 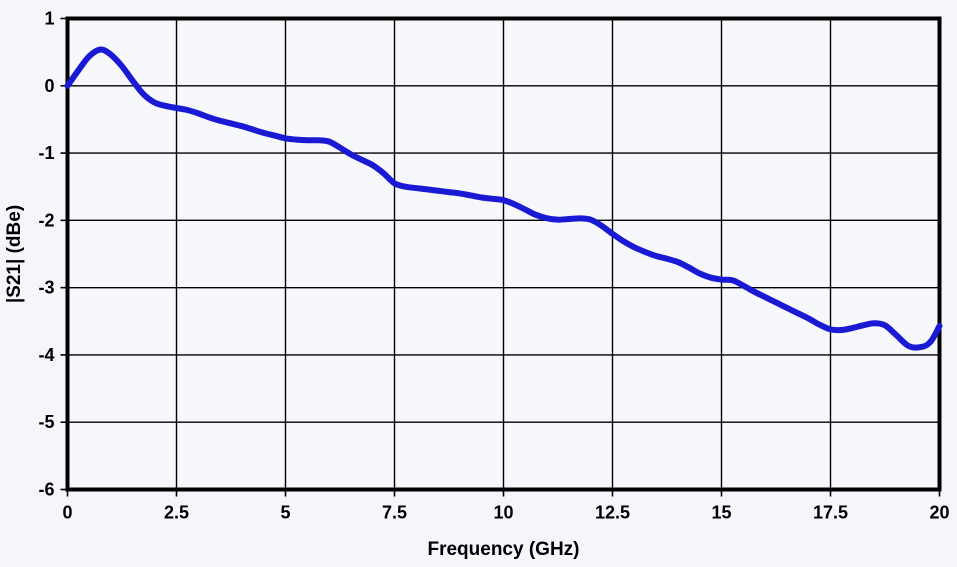 I want to click on x-axis-tick-labels: 0 2.5 5 7.5 10 12.5 15 17.5 20, so click(x=505, y=513).